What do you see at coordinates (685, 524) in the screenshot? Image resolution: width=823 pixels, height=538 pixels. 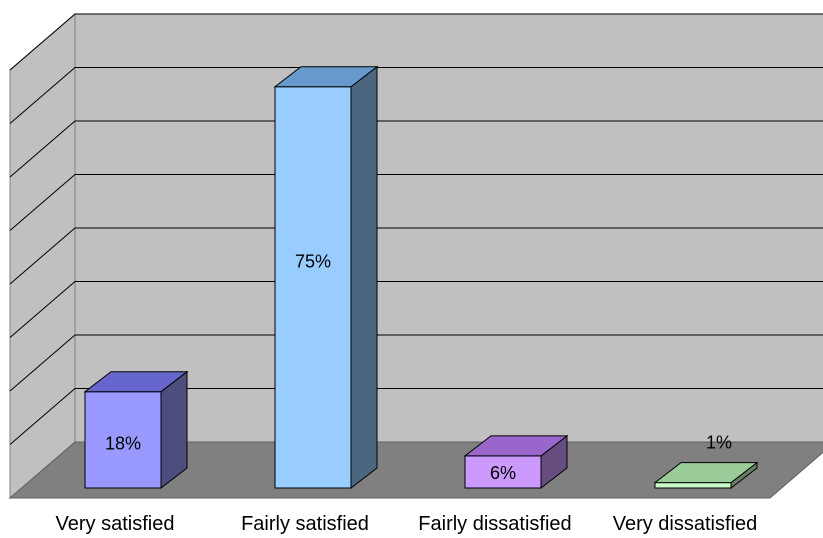 I see `category-label: Very dissatisfied` at bounding box center [685, 524].